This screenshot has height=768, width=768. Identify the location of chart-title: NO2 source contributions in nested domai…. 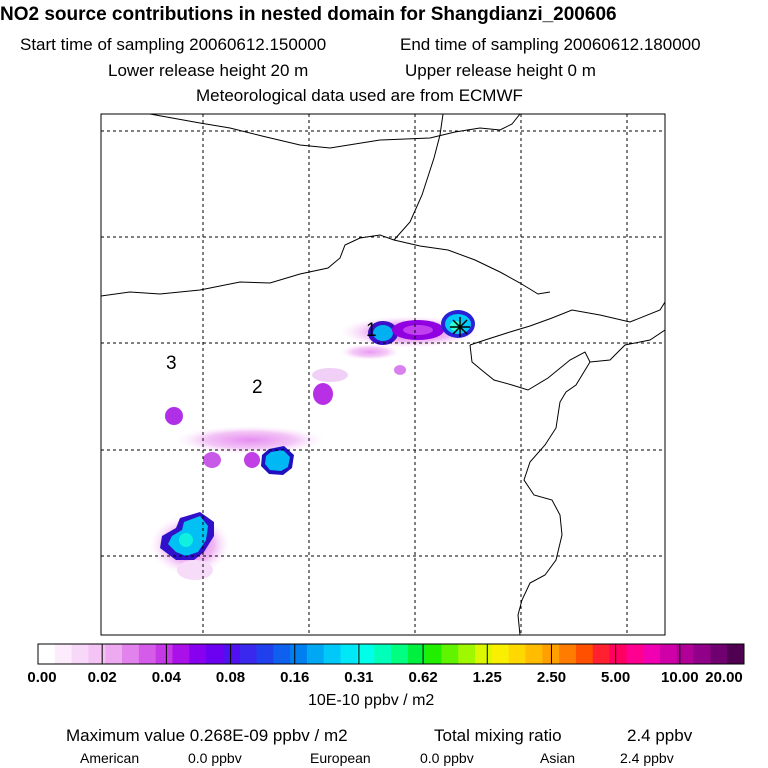
(308, 14).